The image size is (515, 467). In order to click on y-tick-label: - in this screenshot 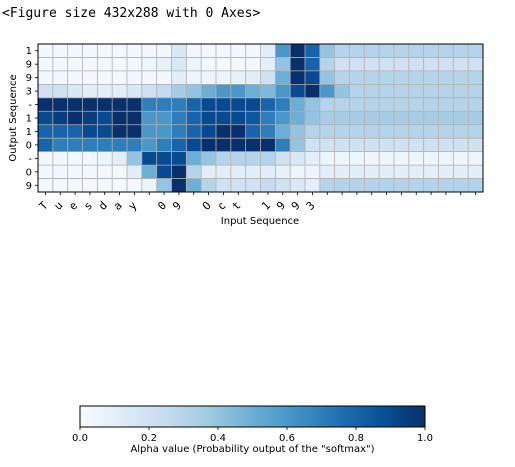, I will do `click(30, 159)`.